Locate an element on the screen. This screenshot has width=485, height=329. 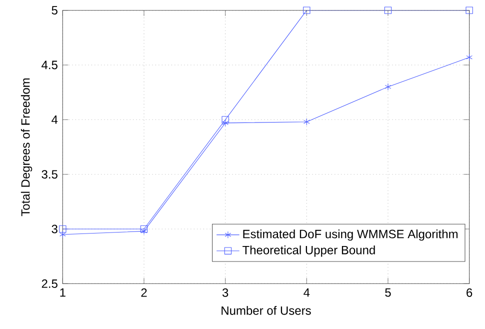
x-tick-label: 6 is located at coordinates (469, 292).